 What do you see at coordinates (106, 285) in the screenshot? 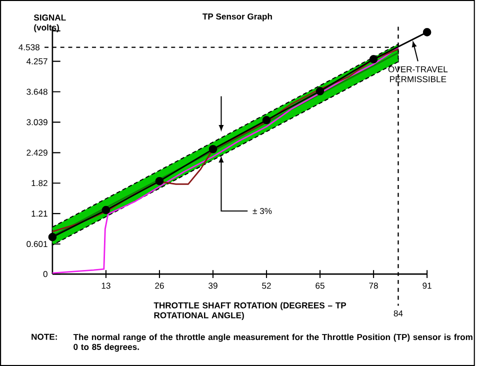
I see `x-tick-label: 13` at bounding box center [106, 285].